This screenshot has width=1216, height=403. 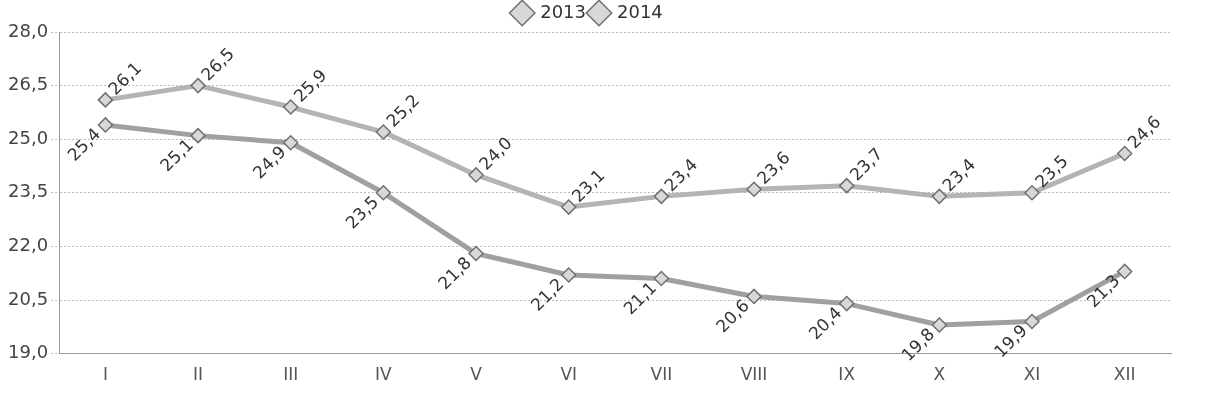 What do you see at coordinates (291, 374) in the screenshot?
I see `x-tick-label: III` at bounding box center [291, 374].